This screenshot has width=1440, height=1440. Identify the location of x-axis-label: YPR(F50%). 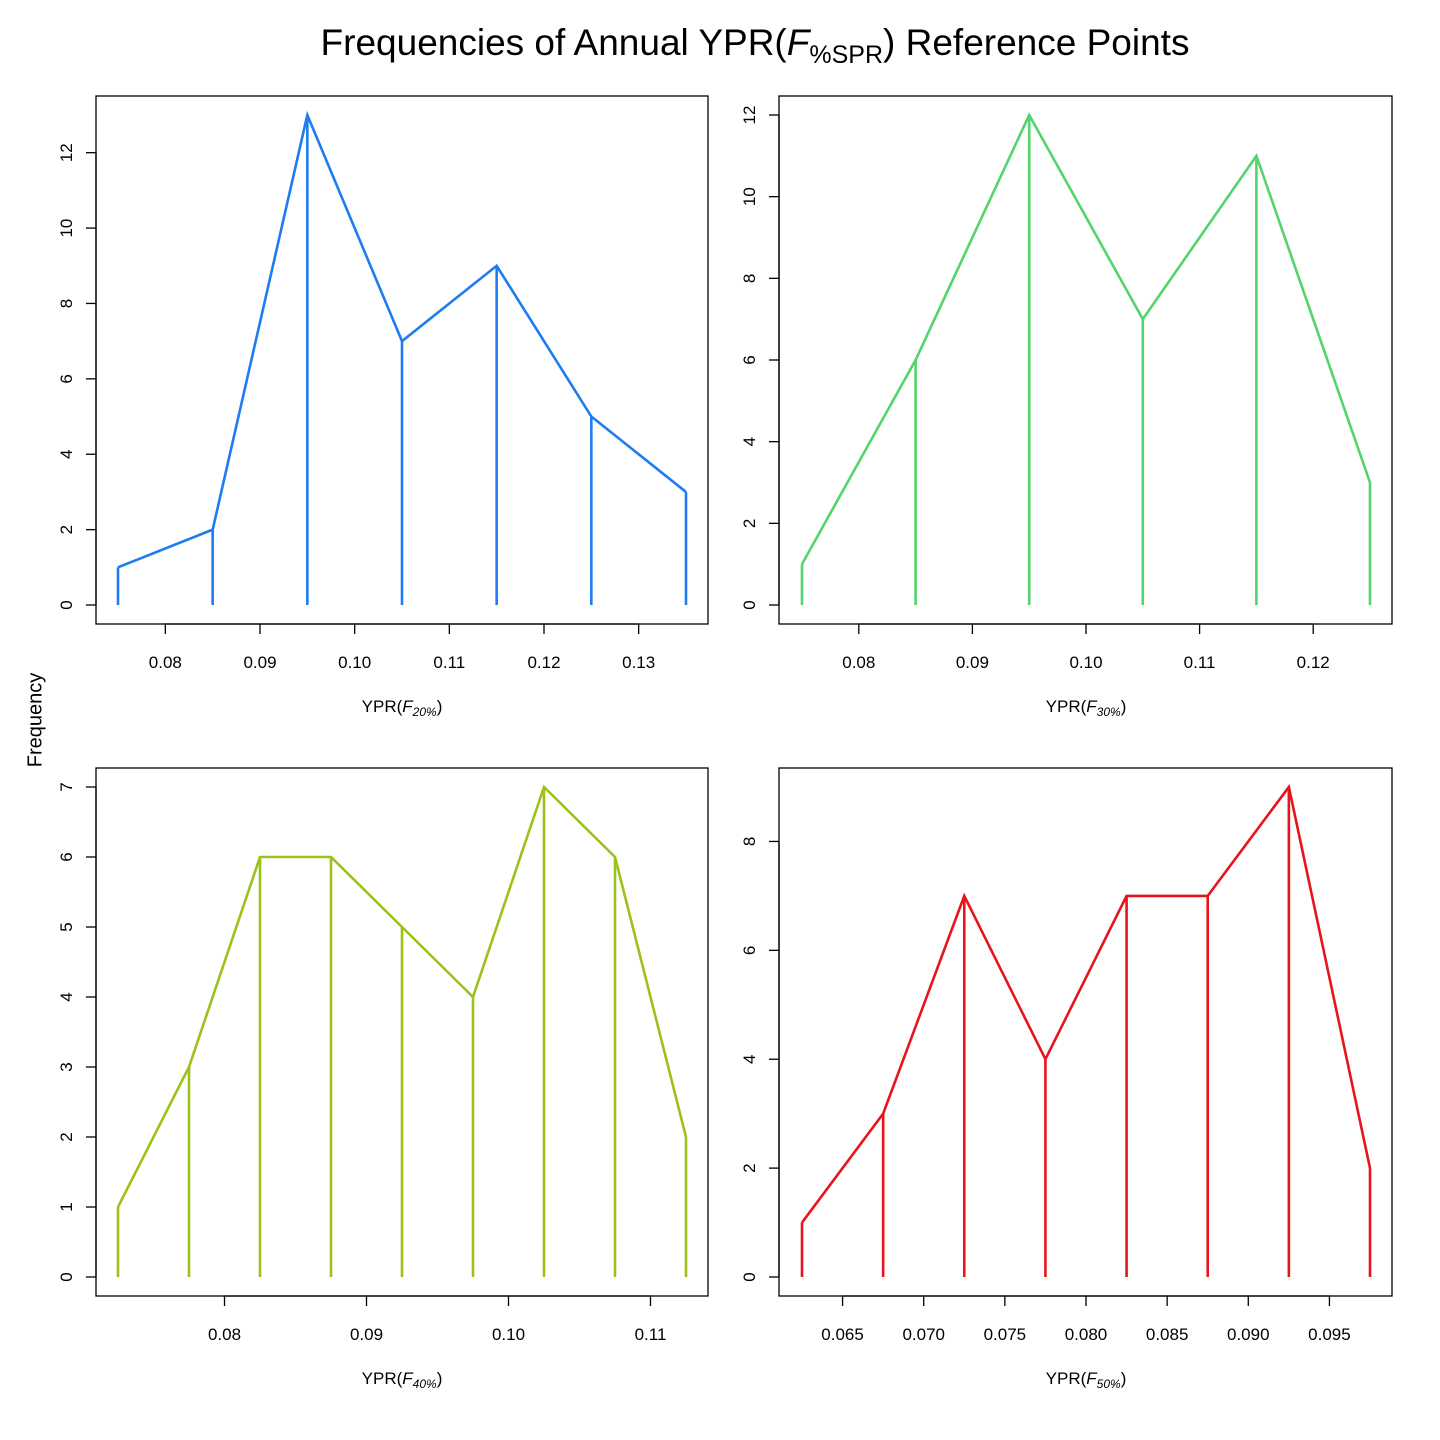
(1086, 1380).